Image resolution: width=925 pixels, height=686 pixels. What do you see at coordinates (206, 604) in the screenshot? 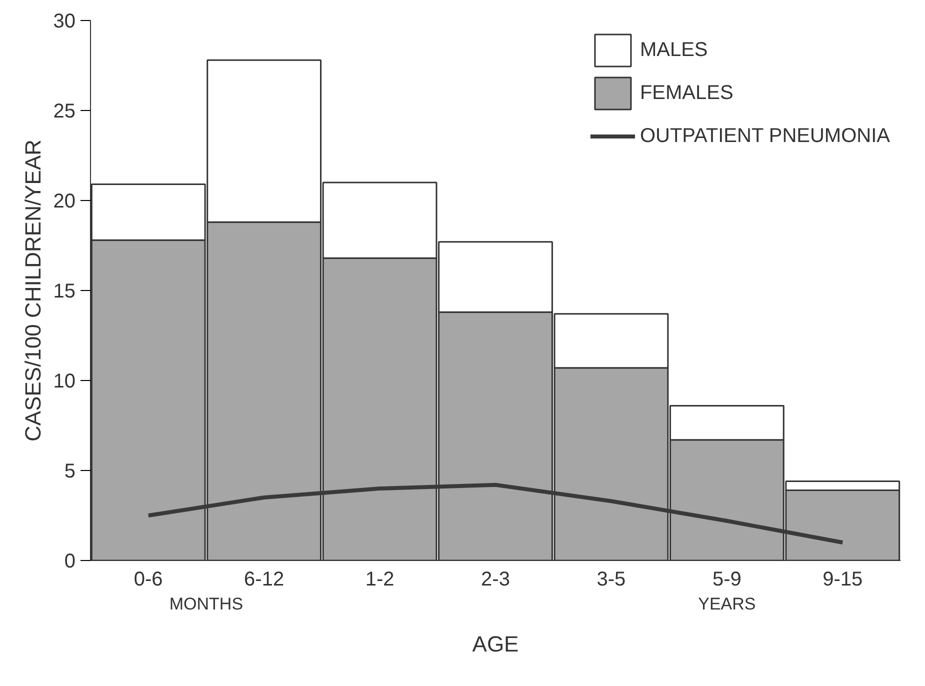
I see `text: MONTHS` at bounding box center [206, 604].